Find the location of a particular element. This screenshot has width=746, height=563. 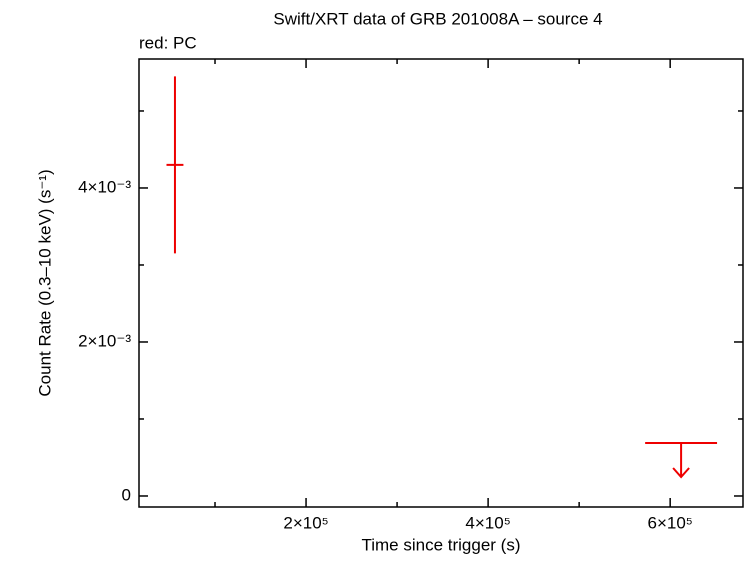

y-tick-label: 2×10⁻³ is located at coordinates (104, 340).